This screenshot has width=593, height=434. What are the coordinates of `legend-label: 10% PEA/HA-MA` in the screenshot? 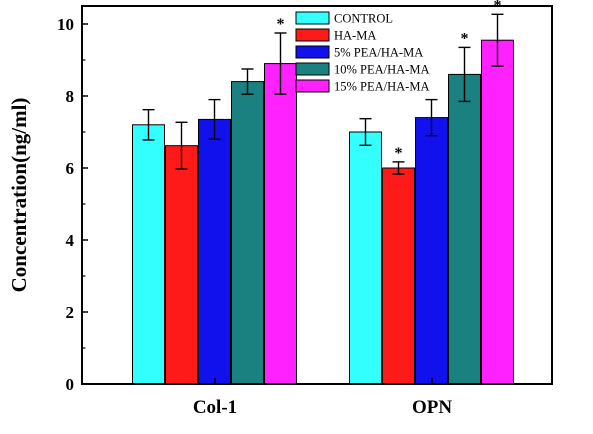 It's located at (381, 70).